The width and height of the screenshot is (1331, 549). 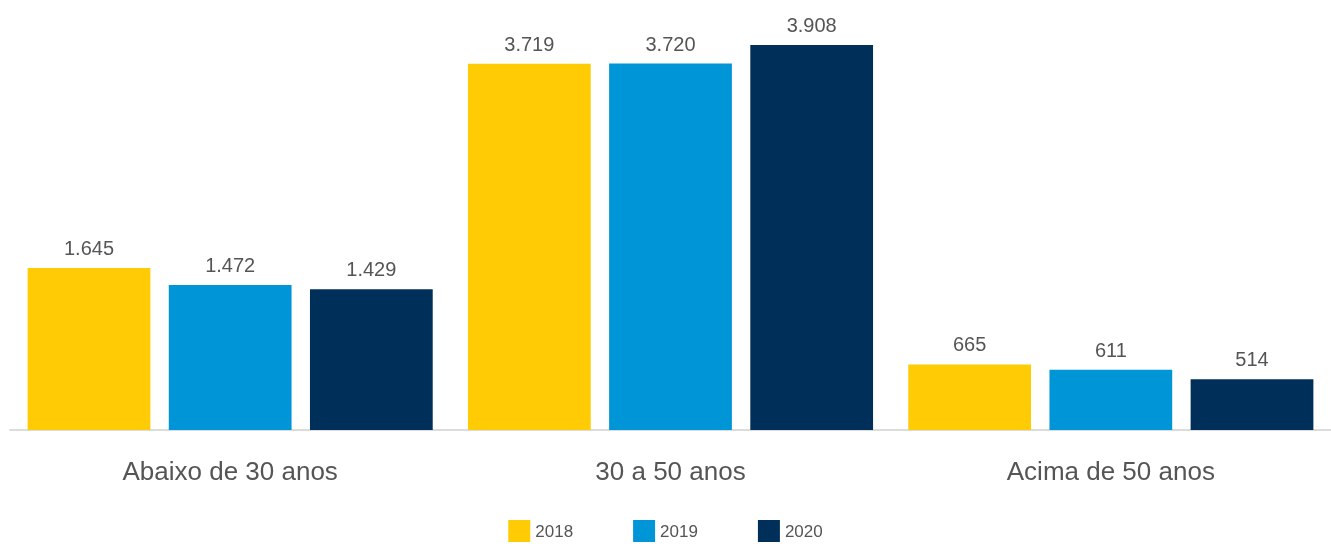 I want to click on x-tick-label: Abaixo de 30 anos, so click(x=230, y=471).